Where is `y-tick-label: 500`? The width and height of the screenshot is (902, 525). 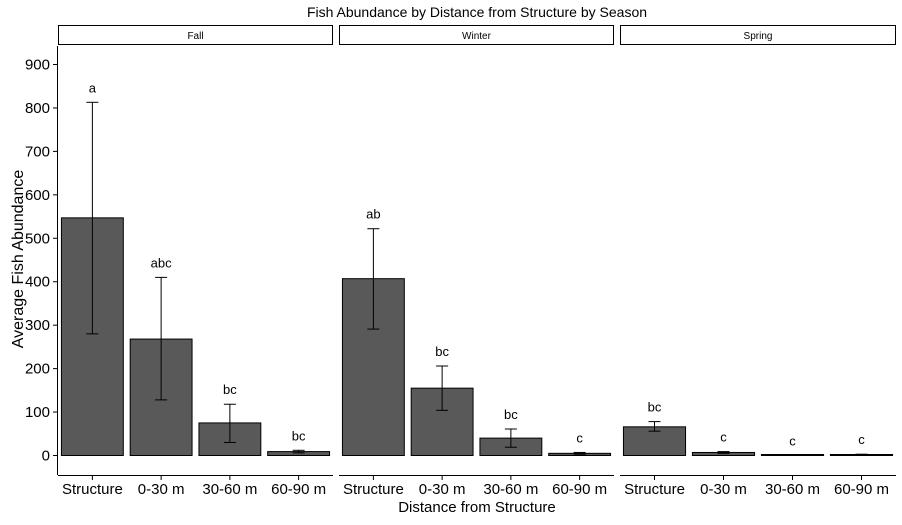 y-tick-label: 500 is located at coordinates (37, 238).